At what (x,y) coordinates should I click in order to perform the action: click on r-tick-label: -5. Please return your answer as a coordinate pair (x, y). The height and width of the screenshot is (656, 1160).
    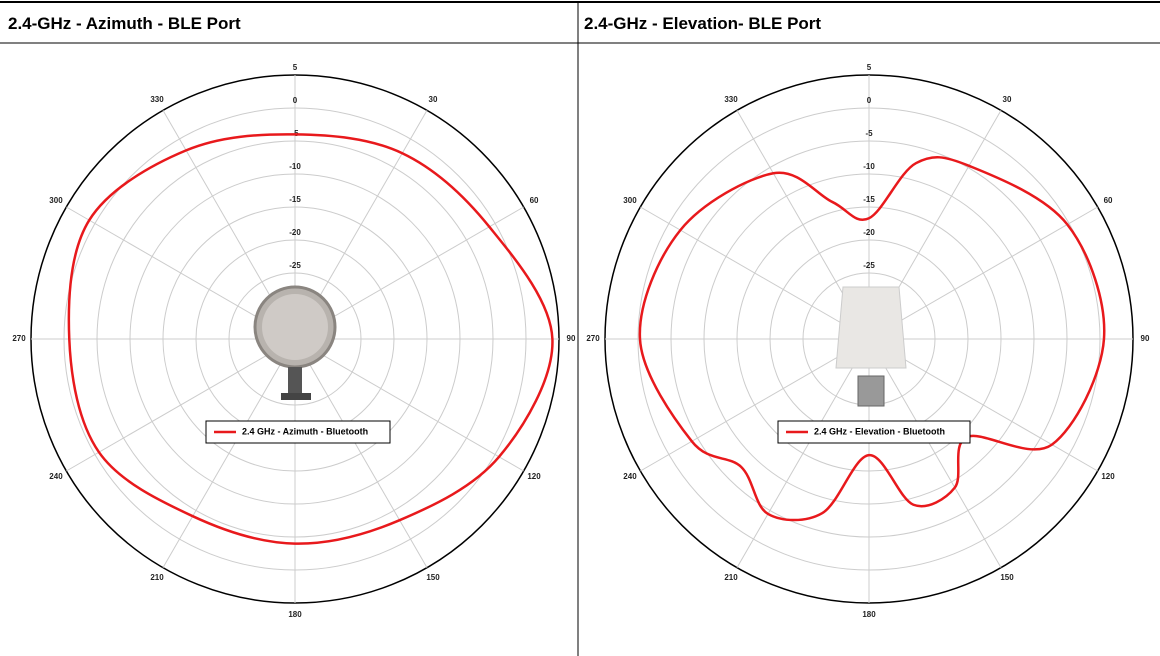
    Looking at the image, I should click on (869, 133).